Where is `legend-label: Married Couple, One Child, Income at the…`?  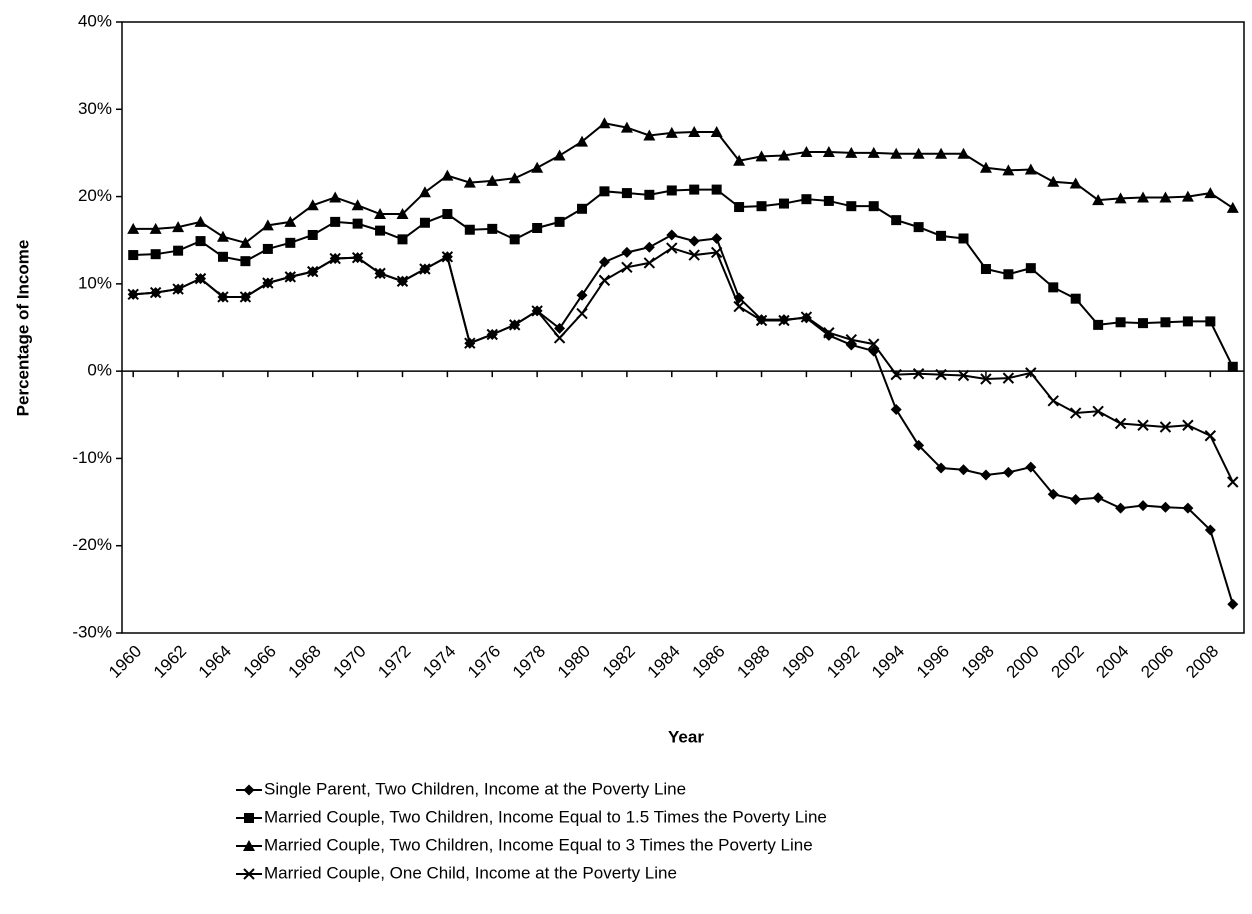
legend-label: Married Couple, One Child, Income at the… is located at coordinates (470, 872).